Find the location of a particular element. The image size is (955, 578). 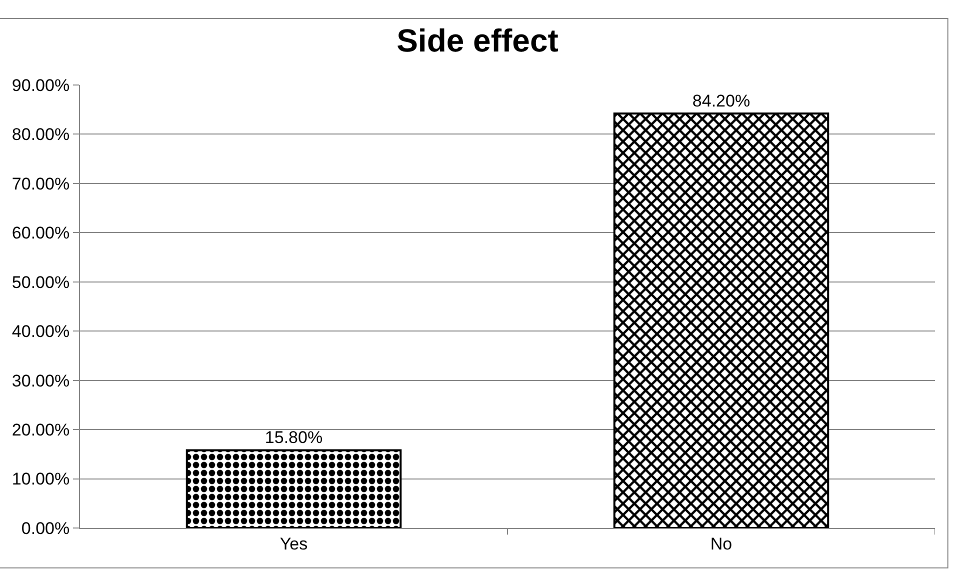

y-tick-label: 10.00% is located at coordinates (41, 479).